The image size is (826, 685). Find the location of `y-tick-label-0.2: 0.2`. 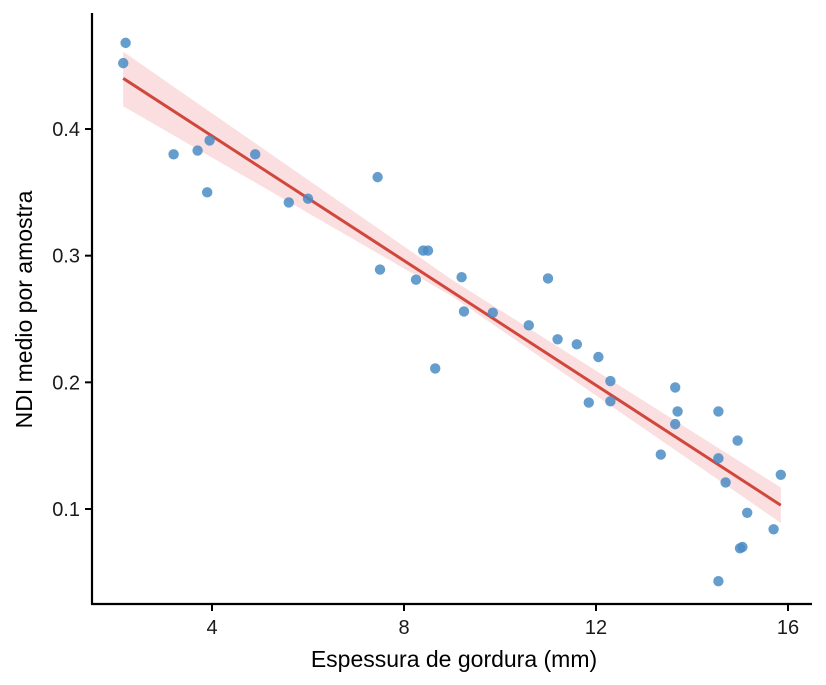

y-tick-label-0.2: 0.2 is located at coordinates (66, 383).